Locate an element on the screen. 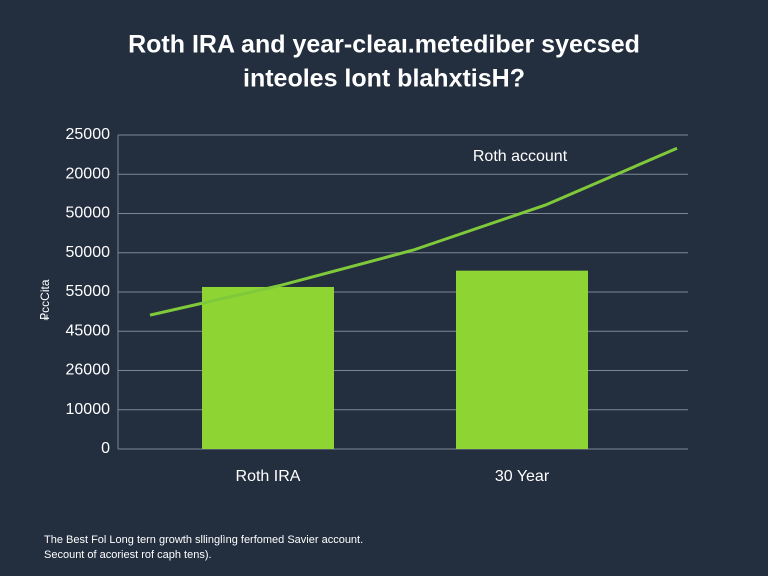 The width and height of the screenshot is (768, 576). y-tick-label: 0 is located at coordinates (105, 448).